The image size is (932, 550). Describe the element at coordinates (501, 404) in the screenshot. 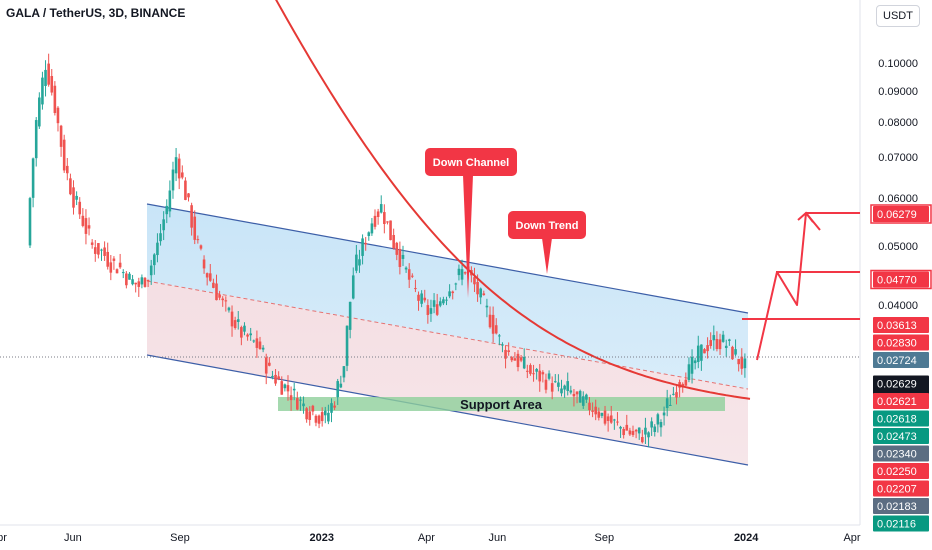

I see `support-area-box` at that location.